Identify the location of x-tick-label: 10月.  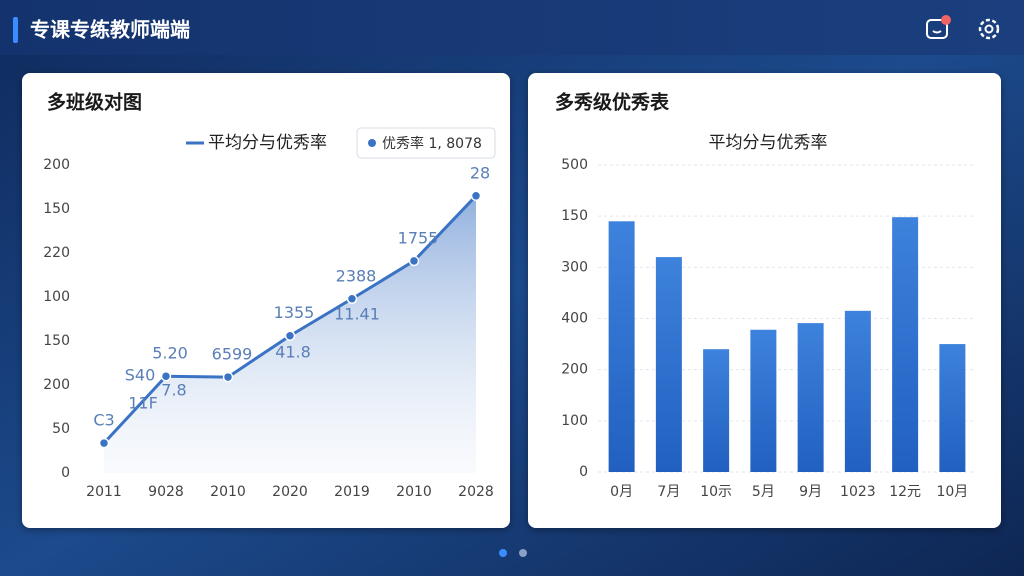
(952, 492).